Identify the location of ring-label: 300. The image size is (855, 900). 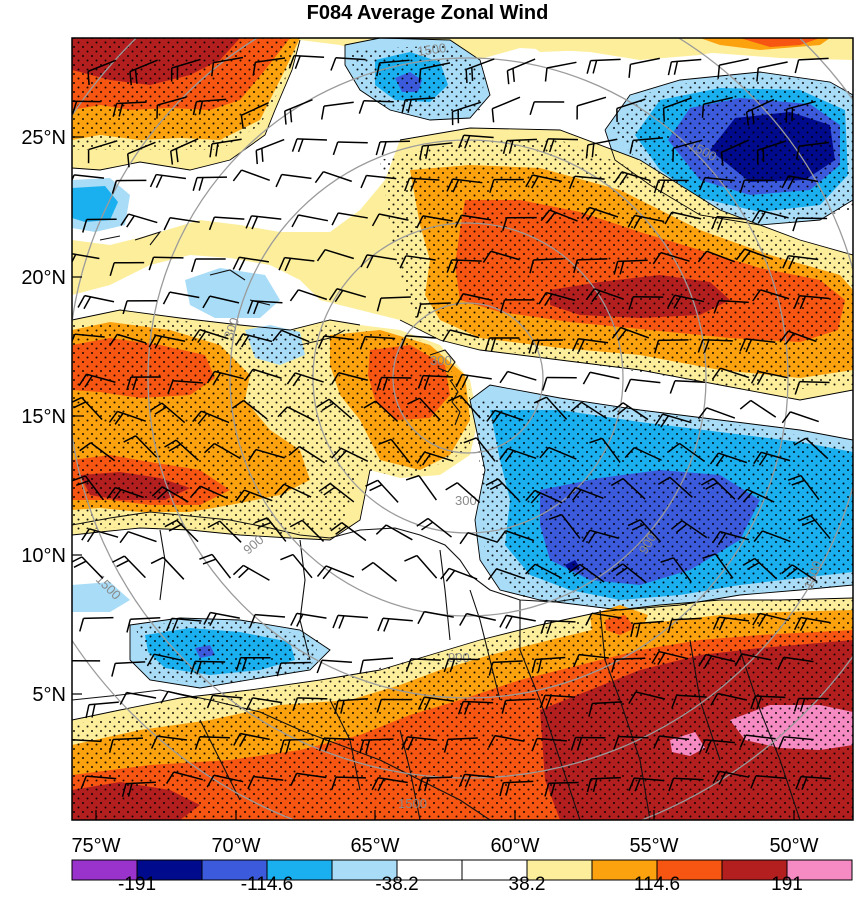
(466, 500).